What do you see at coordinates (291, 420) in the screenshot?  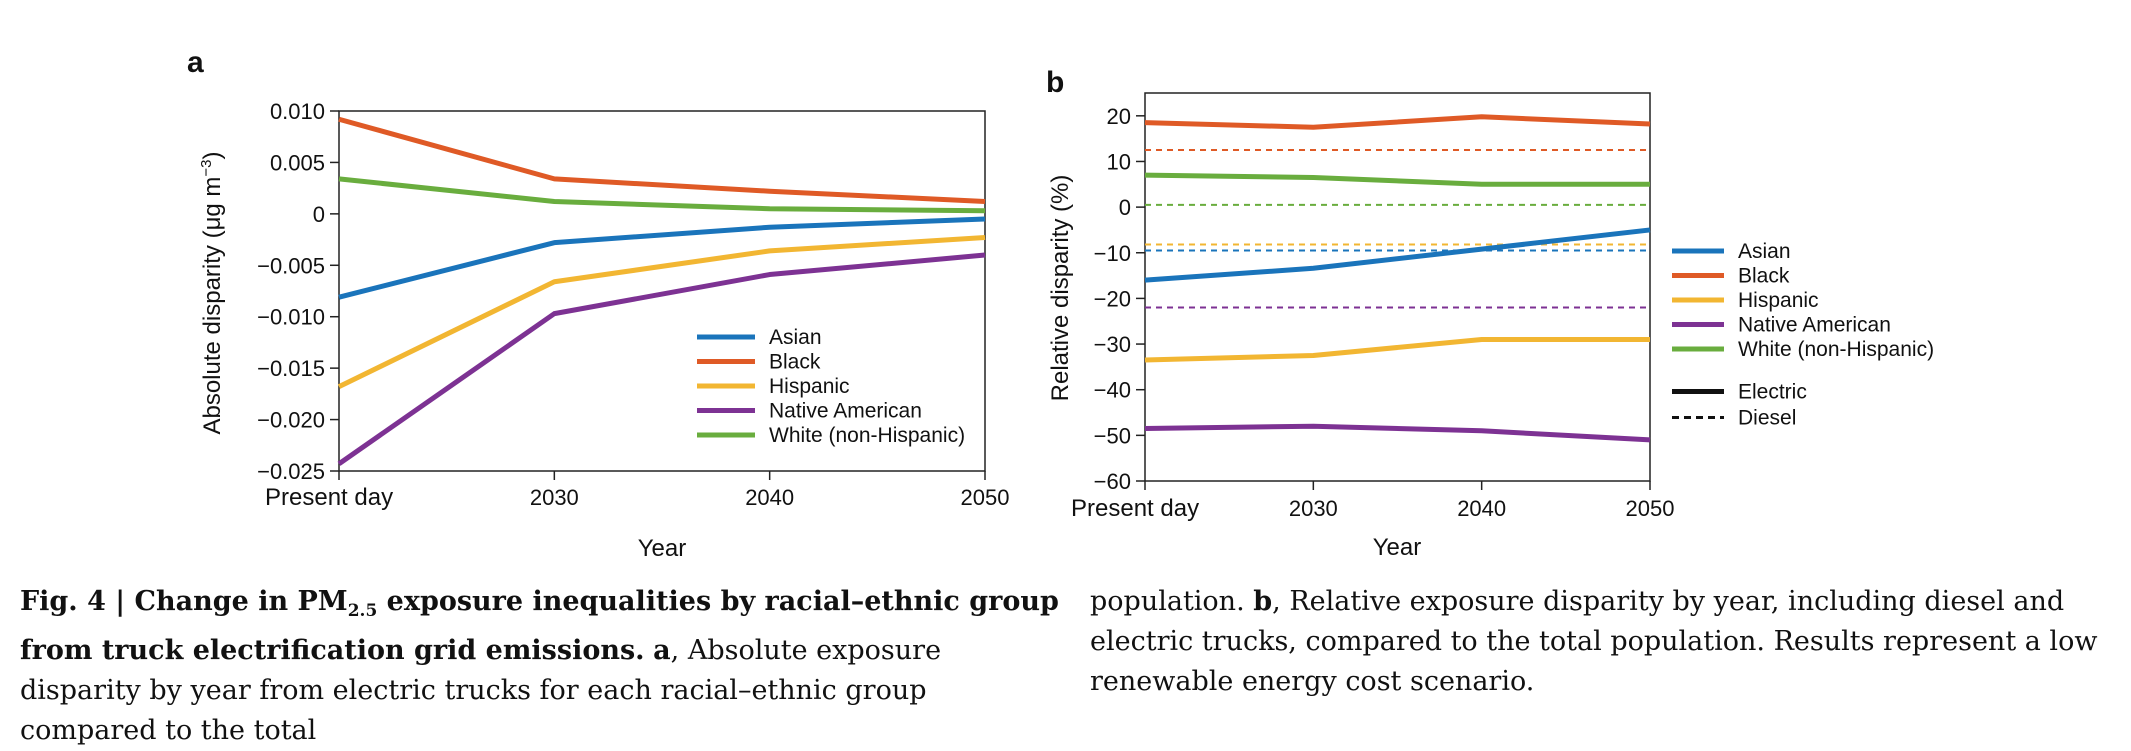 I see `panel-a-y-tick-label: −0.020` at bounding box center [291, 420].